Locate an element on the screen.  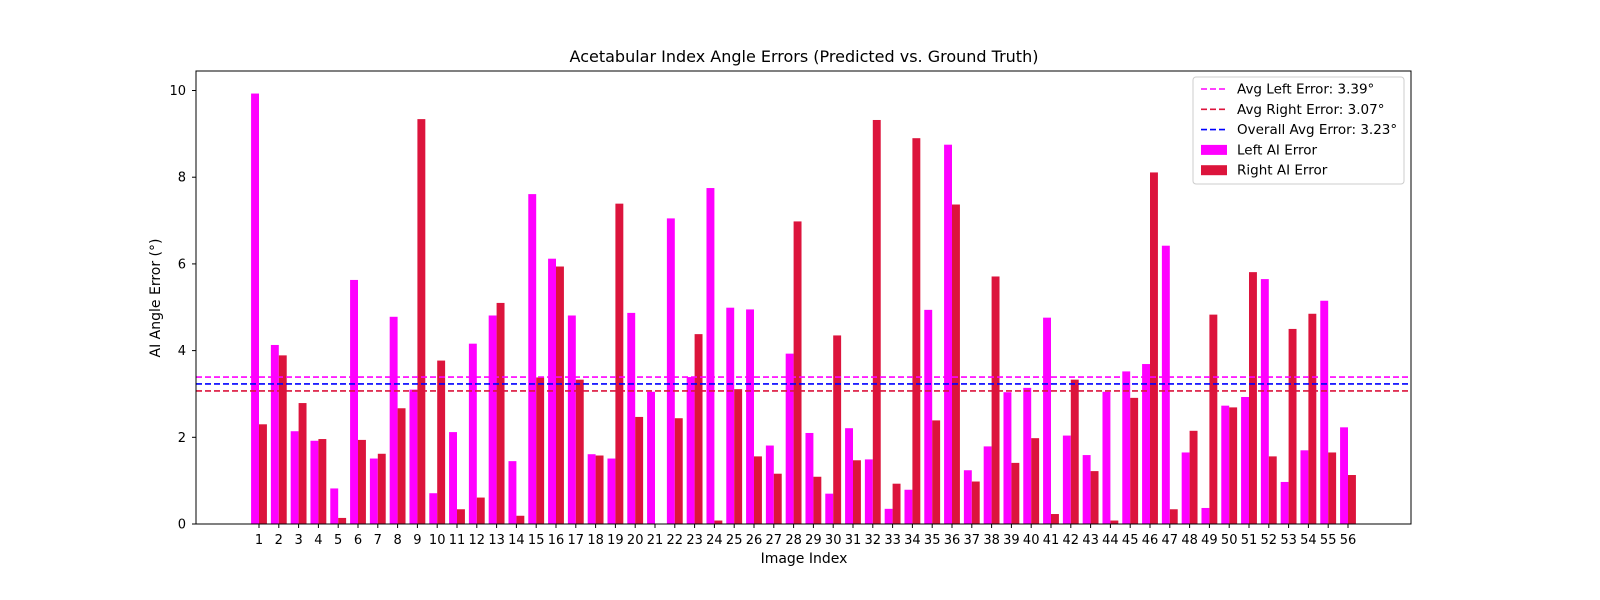
x-tick-label-47: 47 is located at coordinates (1170, 540).